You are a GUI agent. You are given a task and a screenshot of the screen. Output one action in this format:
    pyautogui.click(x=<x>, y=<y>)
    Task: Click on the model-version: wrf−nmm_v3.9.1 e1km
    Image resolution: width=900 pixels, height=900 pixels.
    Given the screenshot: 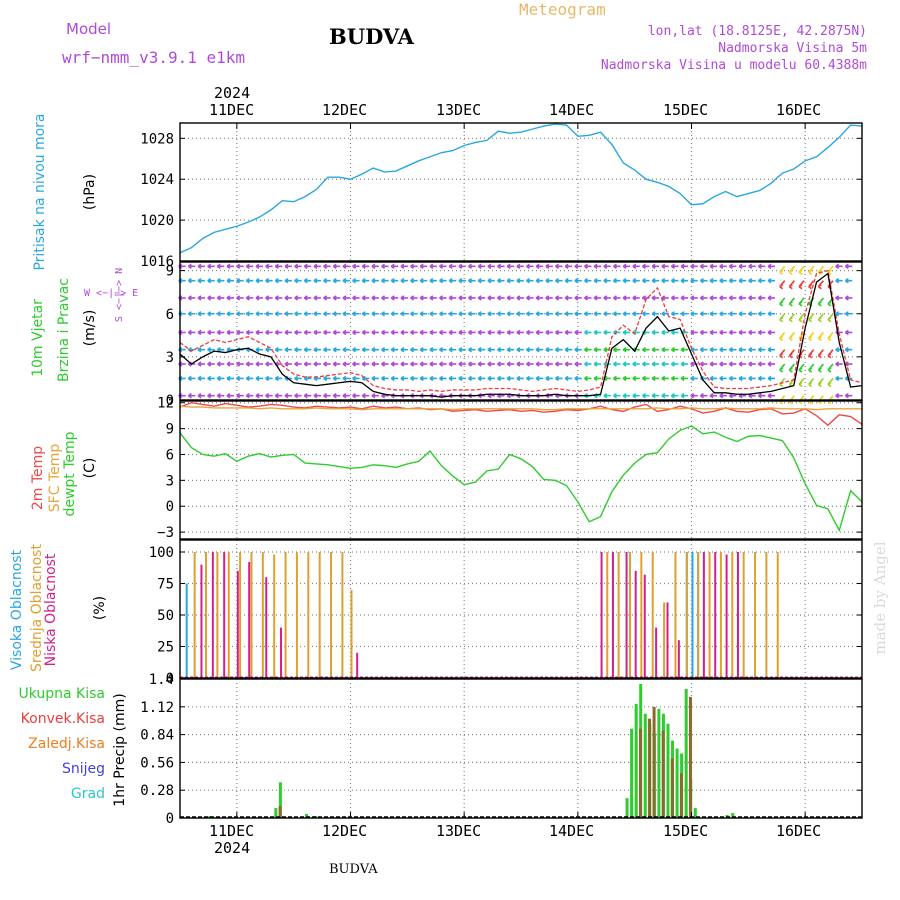 What is the action you would take?
    pyautogui.click(x=154, y=57)
    